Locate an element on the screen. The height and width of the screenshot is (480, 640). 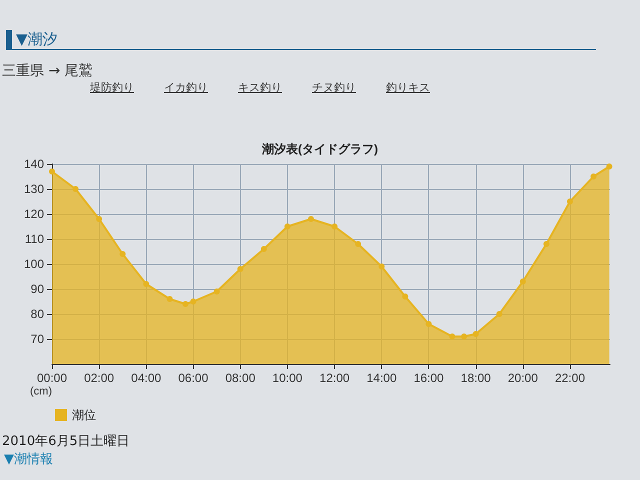
y-tick-label: 70 is located at coordinates (37, 339).